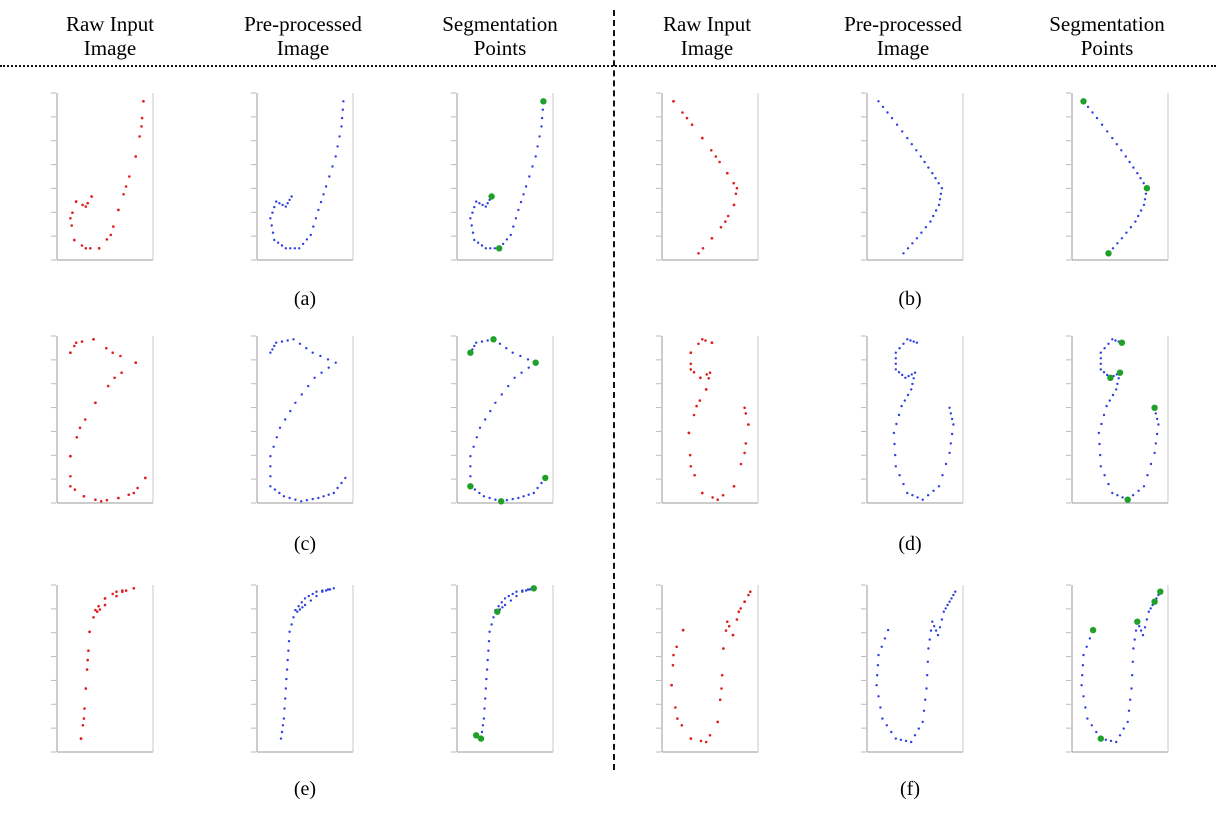  What do you see at coordinates (110, 36) in the screenshot?
I see `header-raw-left: Raw Input Image` at bounding box center [110, 36].